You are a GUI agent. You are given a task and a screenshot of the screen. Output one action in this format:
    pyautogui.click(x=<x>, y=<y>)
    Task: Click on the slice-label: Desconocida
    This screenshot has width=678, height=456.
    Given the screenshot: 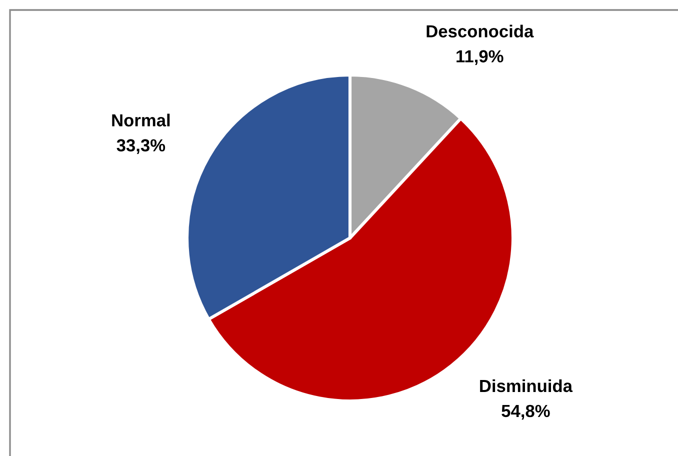 What is the action you would take?
    pyautogui.click(x=480, y=31)
    